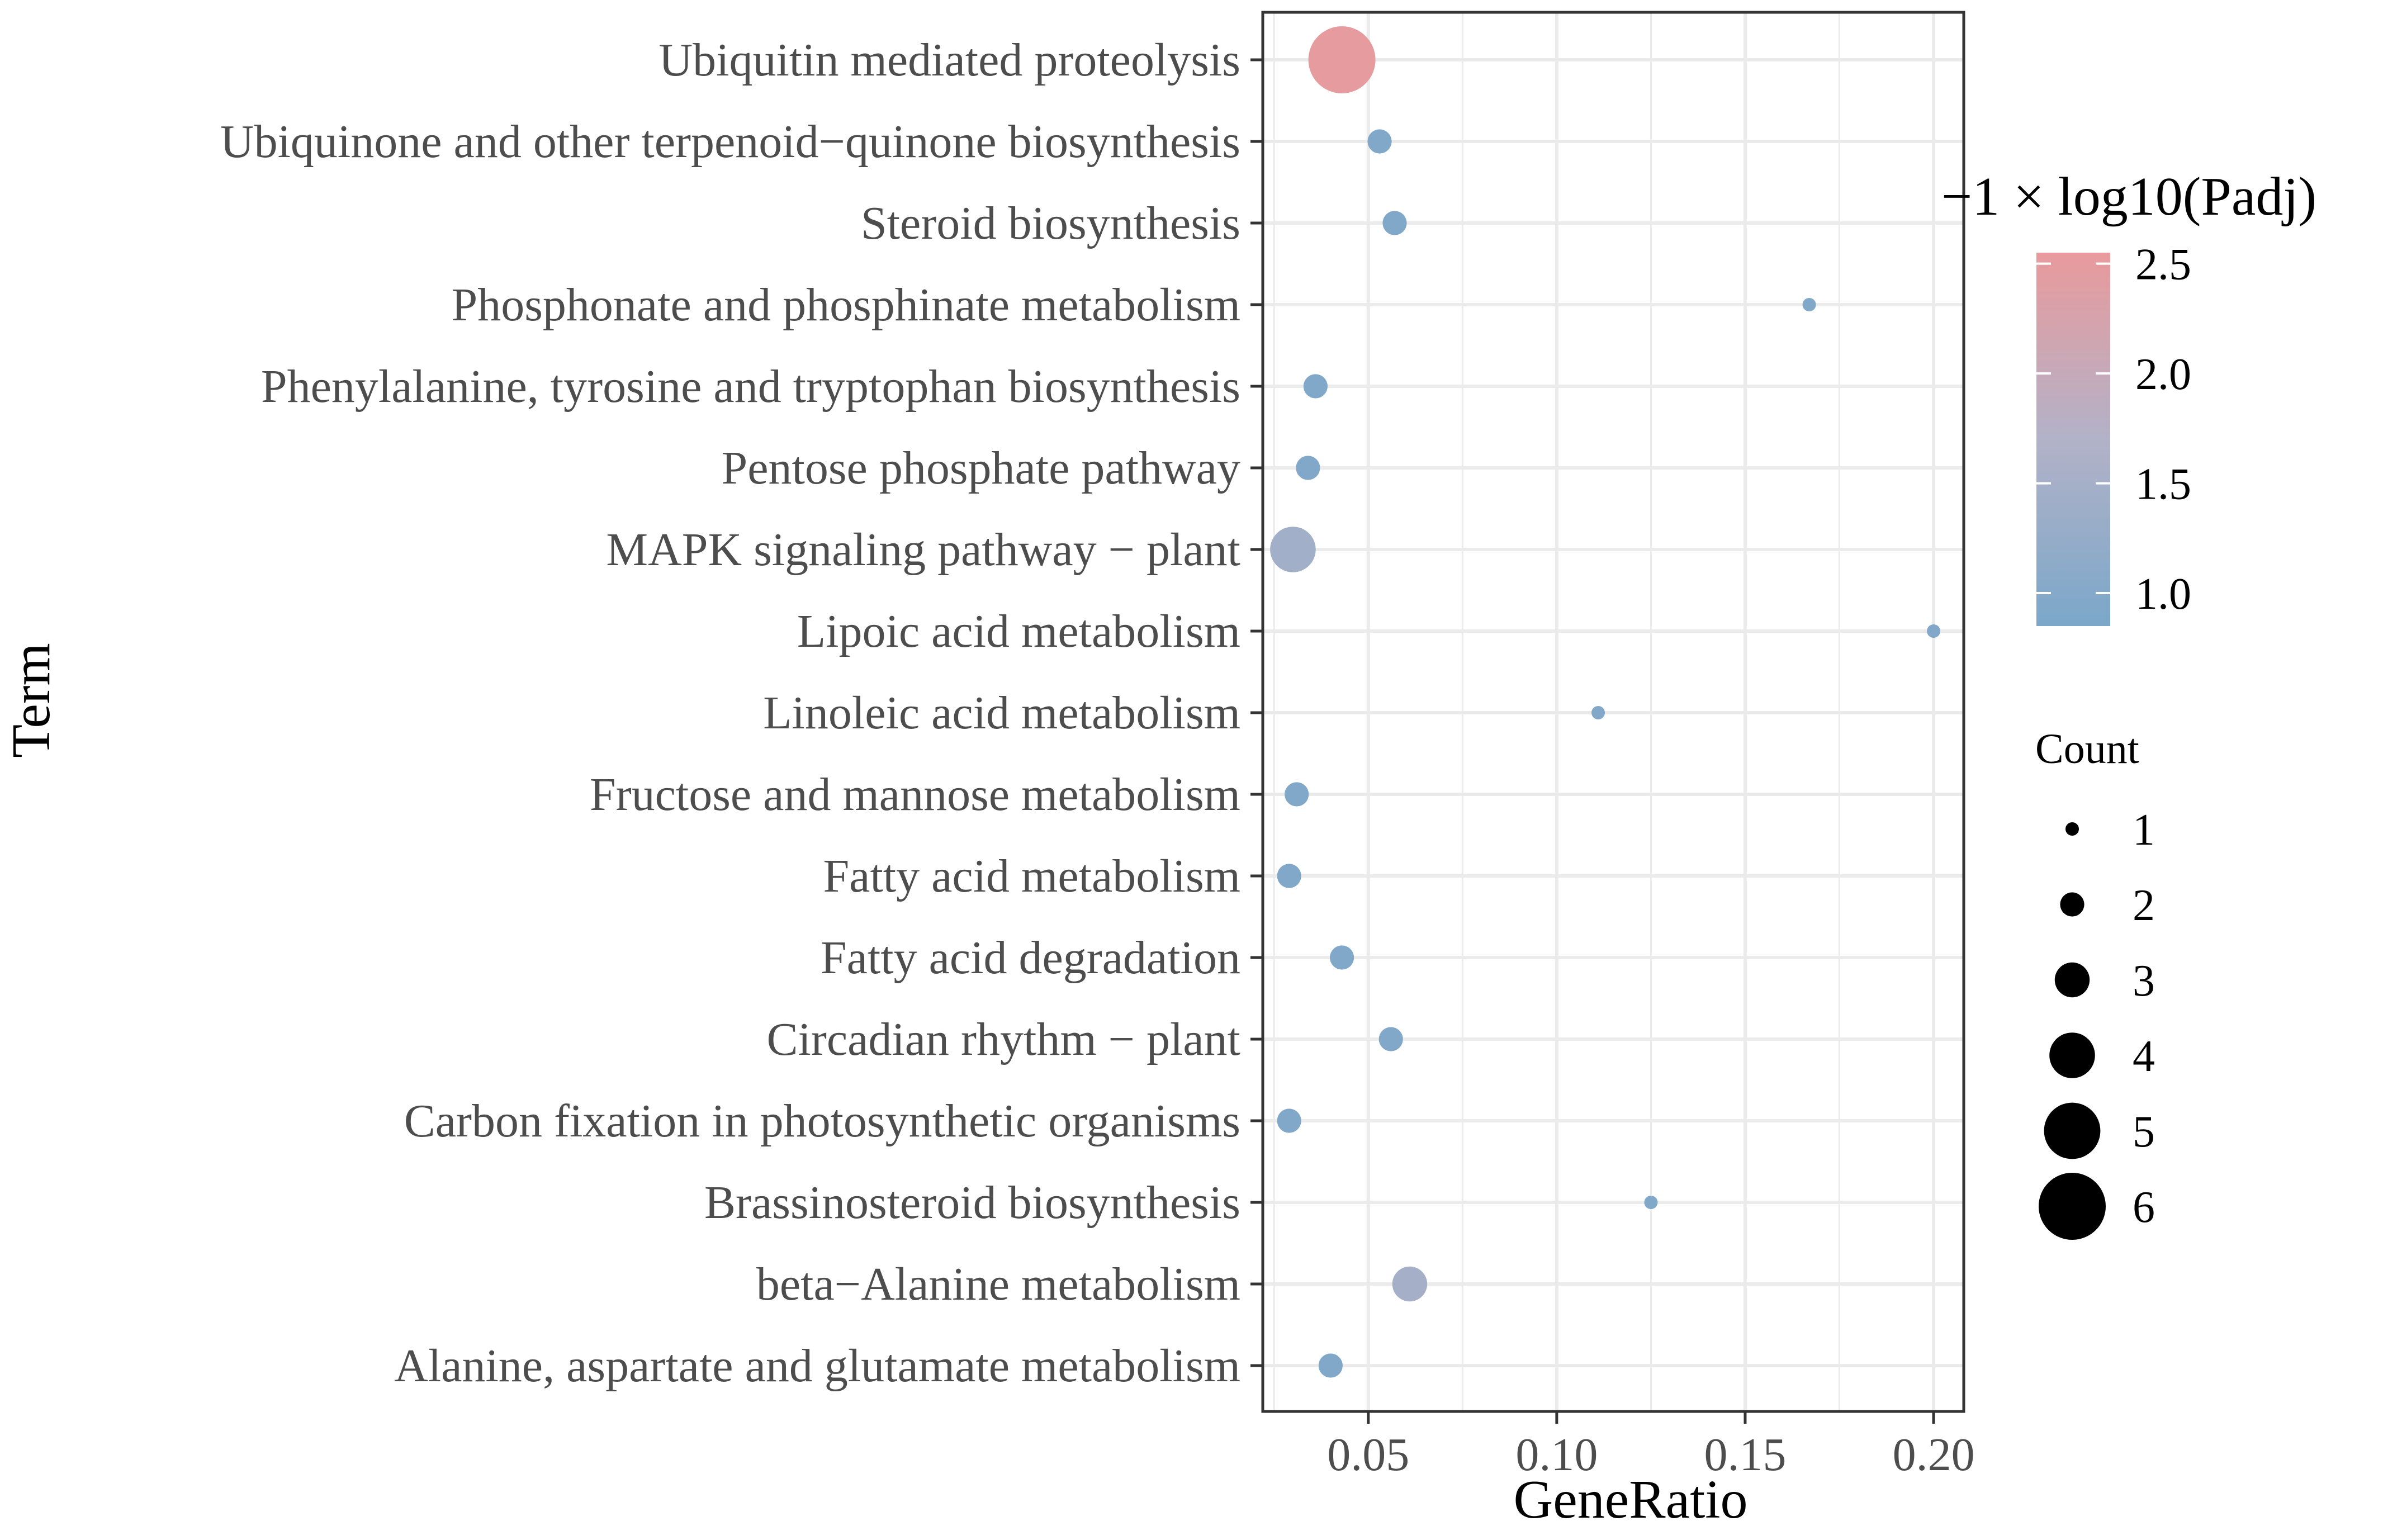 Image resolution: width=2402 pixels, height=1540 pixels. I want to click on size-legend-label: 5, so click(2144, 1132).